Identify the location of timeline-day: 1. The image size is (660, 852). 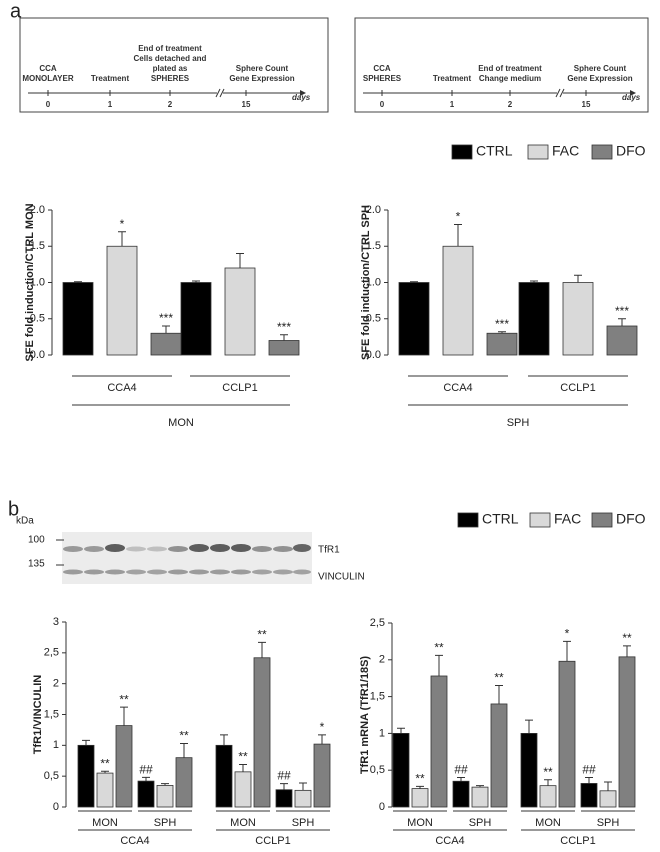
(110, 104).